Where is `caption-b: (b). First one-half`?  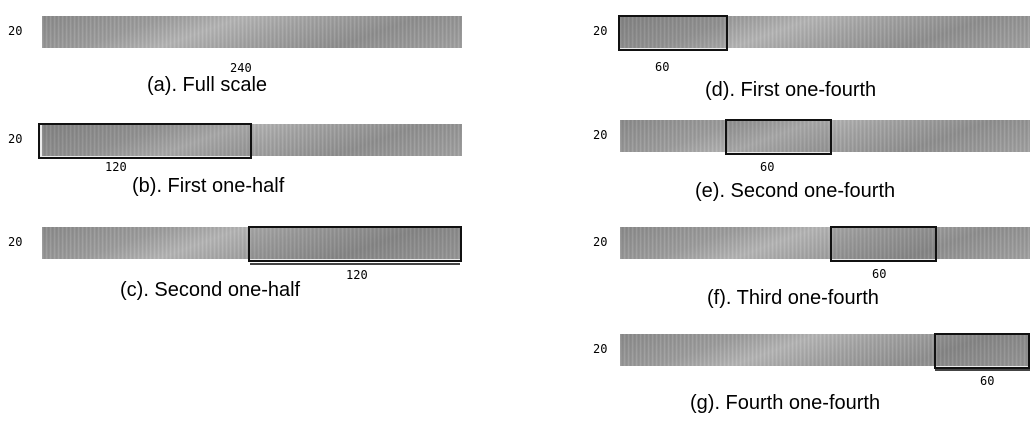 caption-b: (b). First one-half is located at coordinates (208, 186).